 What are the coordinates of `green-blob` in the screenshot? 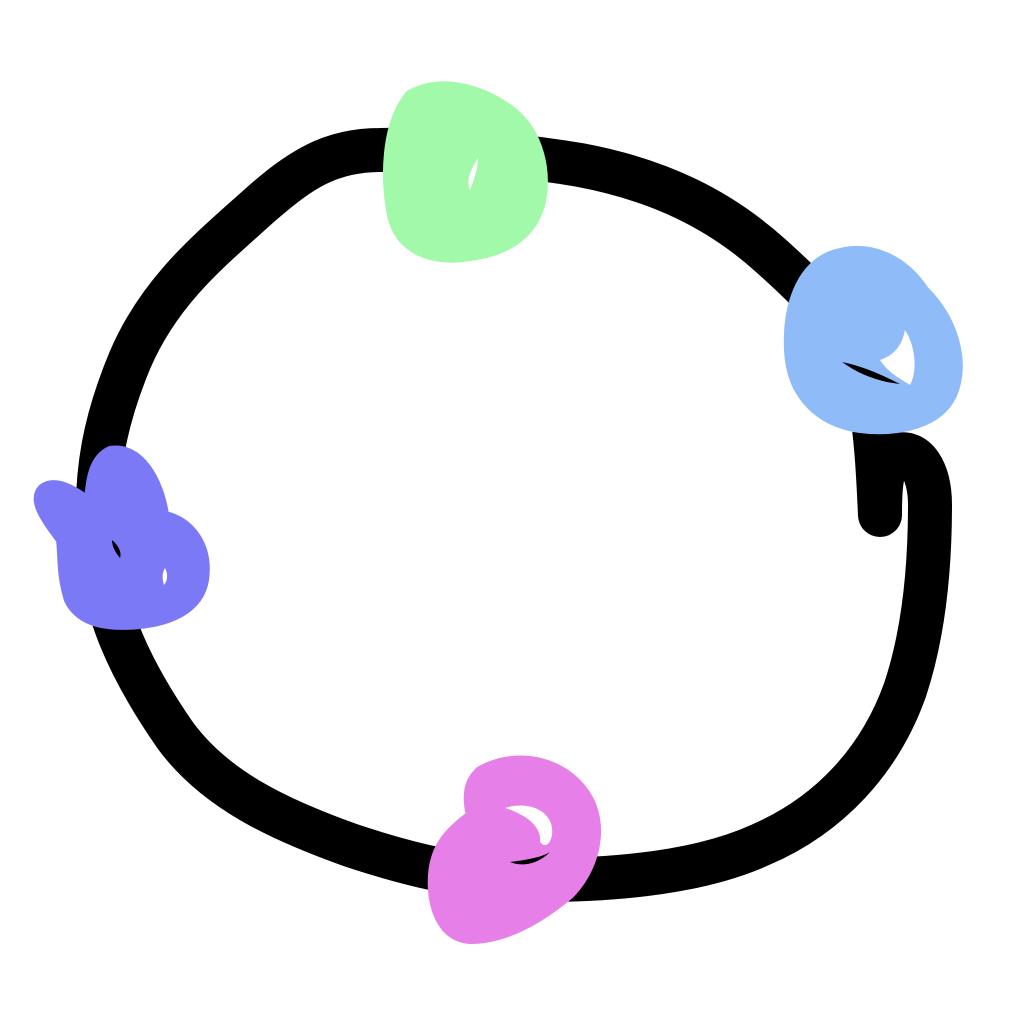 It's located at (465, 172).